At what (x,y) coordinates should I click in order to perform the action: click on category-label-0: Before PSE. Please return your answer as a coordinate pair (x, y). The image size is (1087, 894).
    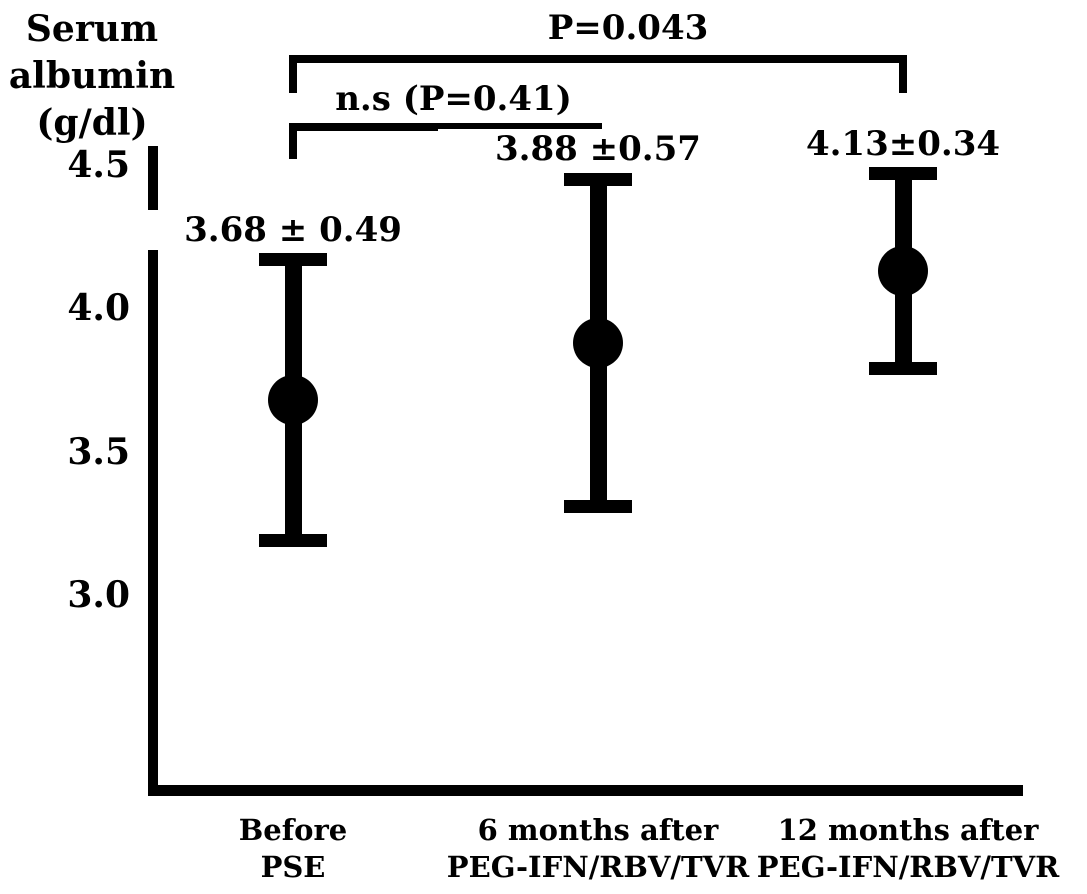
    Looking at the image, I should click on (293, 849).